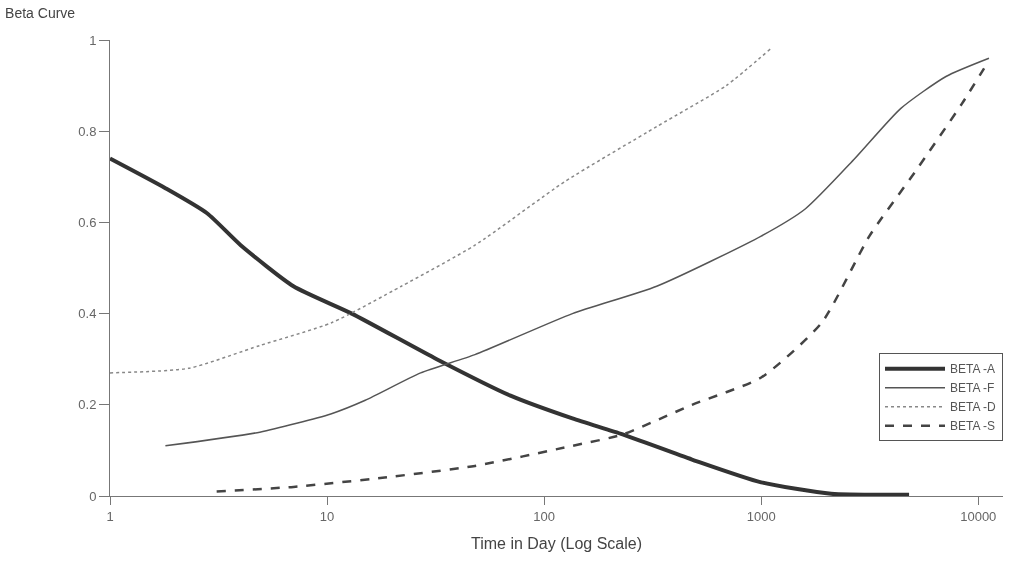 The height and width of the screenshot is (576, 1018). What do you see at coordinates (973, 426) in the screenshot?
I see `legend-label: BETA -S` at bounding box center [973, 426].